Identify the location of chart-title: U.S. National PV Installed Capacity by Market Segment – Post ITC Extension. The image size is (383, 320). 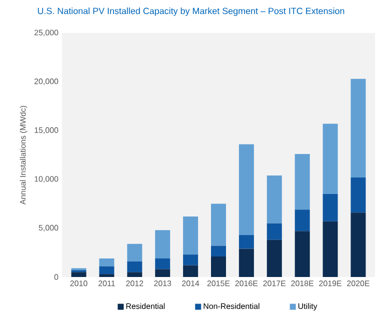
(191, 12).